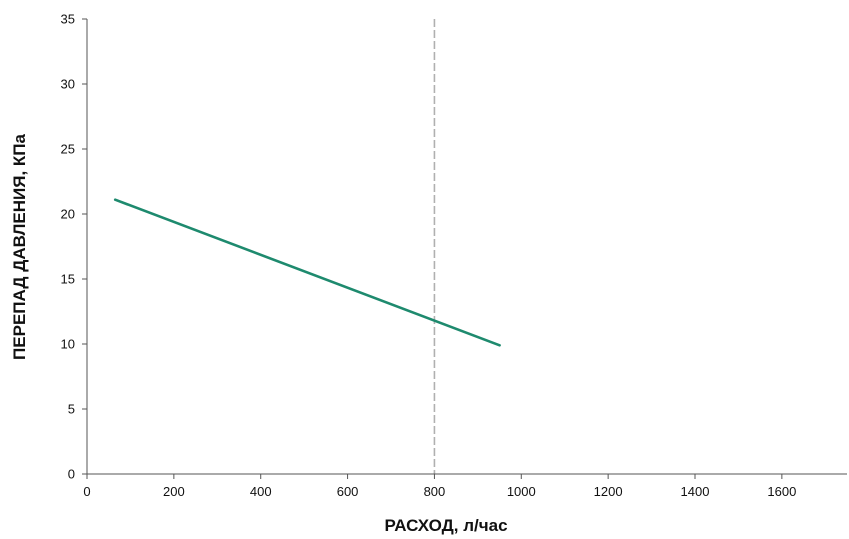 The height and width of the screenshot is (539, 849). I want to click on series, so click(307, 272).